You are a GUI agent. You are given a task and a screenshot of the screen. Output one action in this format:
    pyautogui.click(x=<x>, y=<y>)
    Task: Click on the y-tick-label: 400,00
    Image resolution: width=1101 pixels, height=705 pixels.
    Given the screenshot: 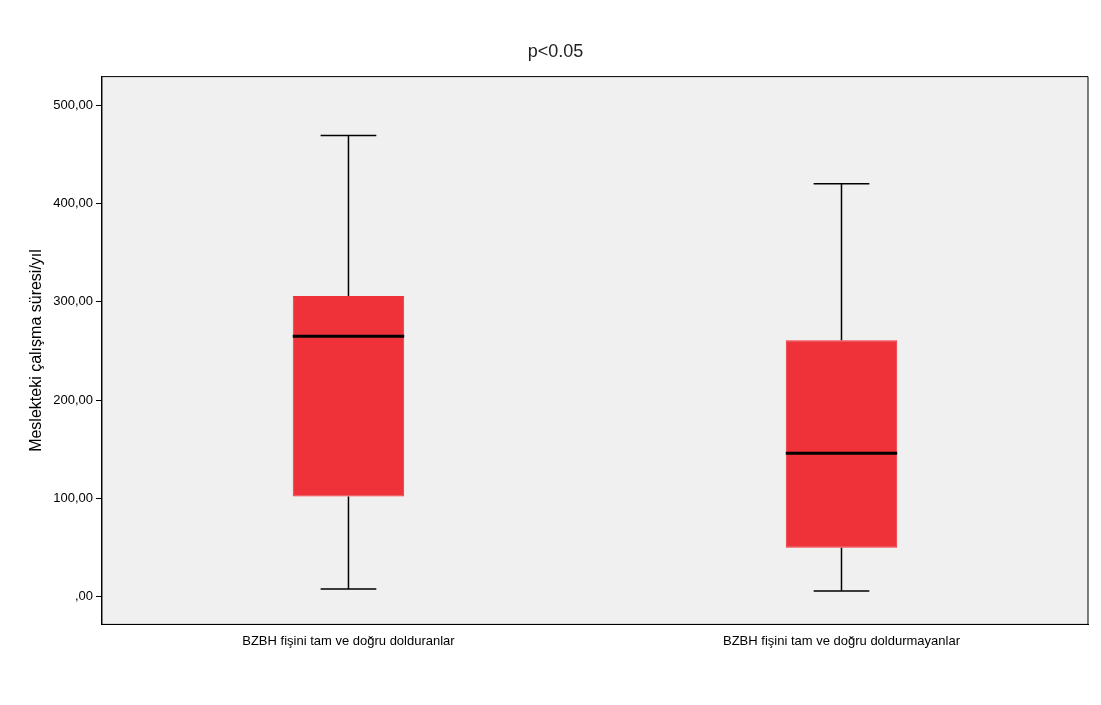 What is the action you would take?
    pyautogui.click(x=73, y=203)
    